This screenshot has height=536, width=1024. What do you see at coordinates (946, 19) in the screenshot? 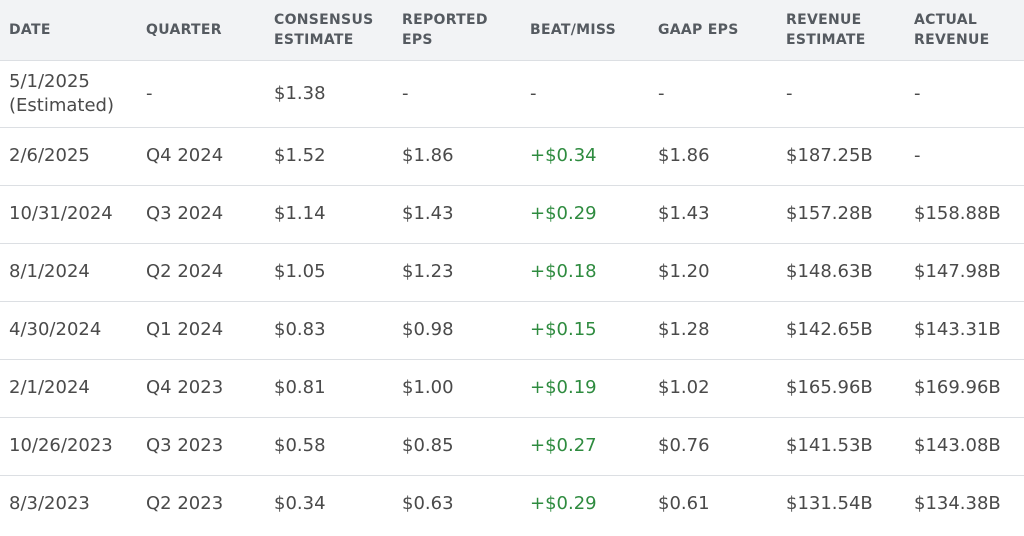
I see `header-actual-revenue-label-1: ACTUAL` at bounding box center [946, 19].